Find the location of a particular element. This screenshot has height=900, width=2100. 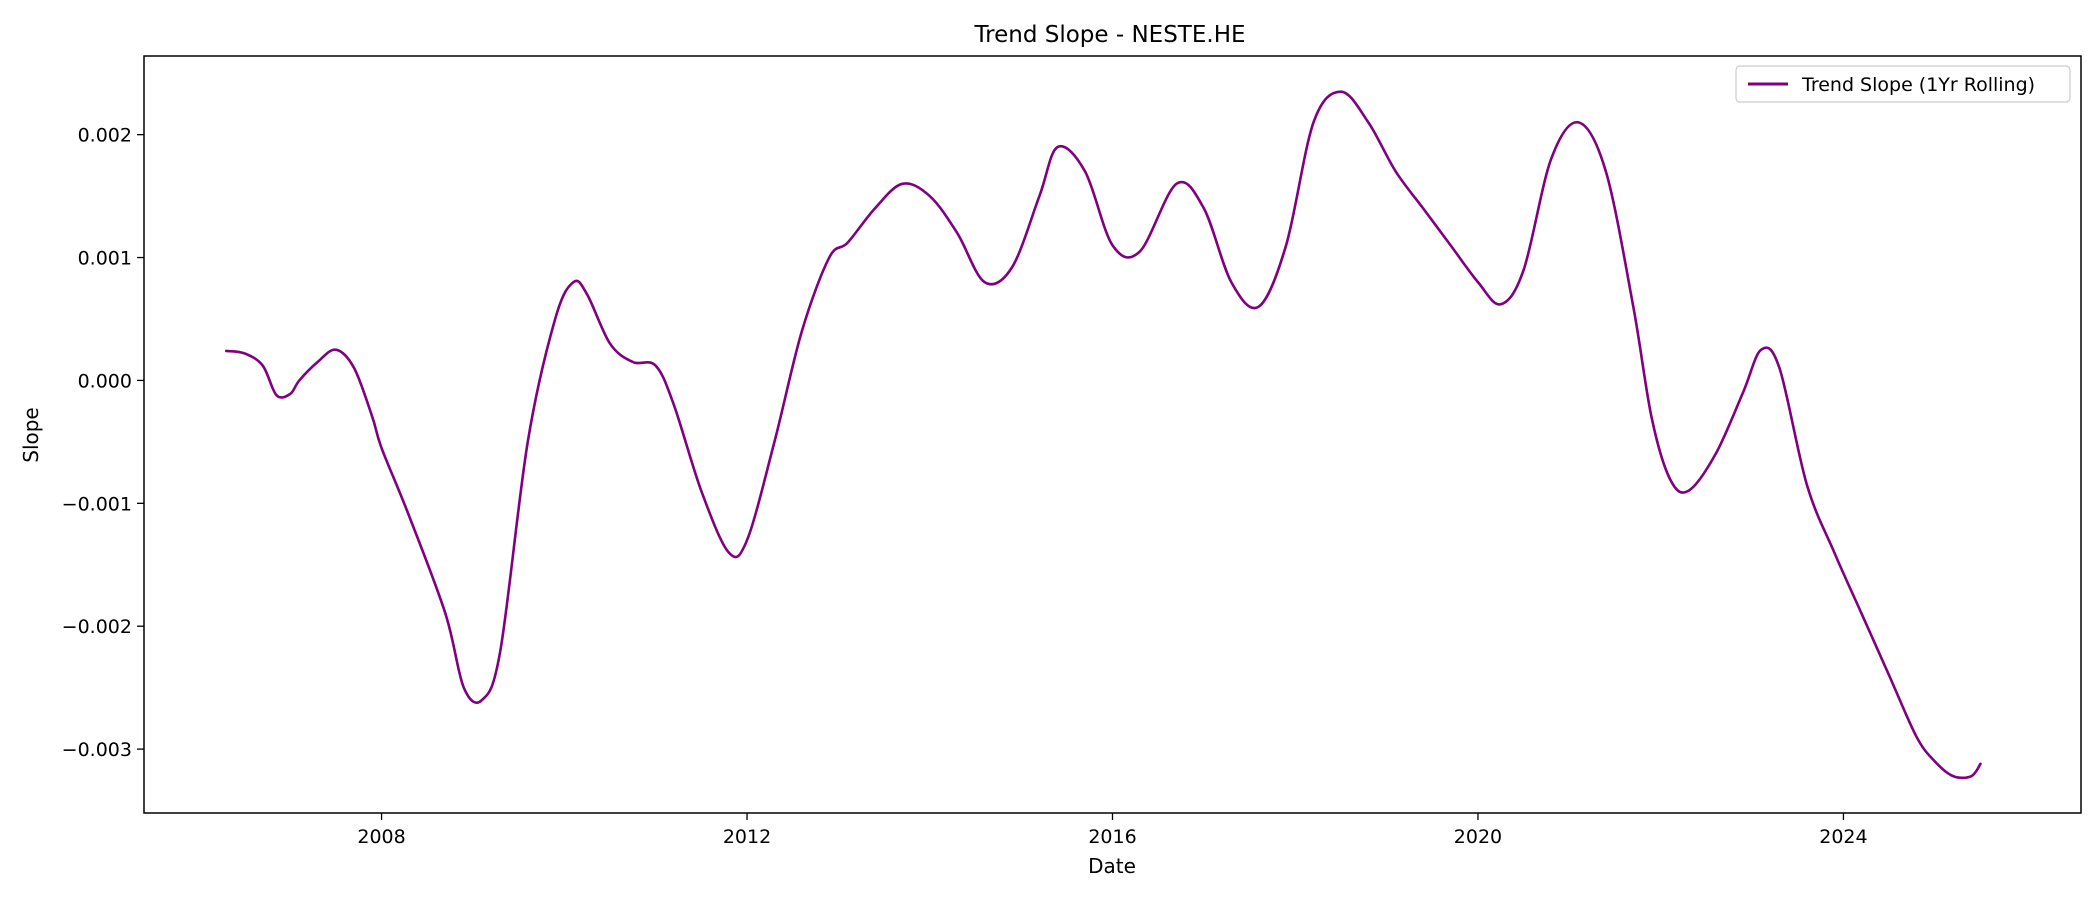

legend-box is located at coordinates (1903, 84).